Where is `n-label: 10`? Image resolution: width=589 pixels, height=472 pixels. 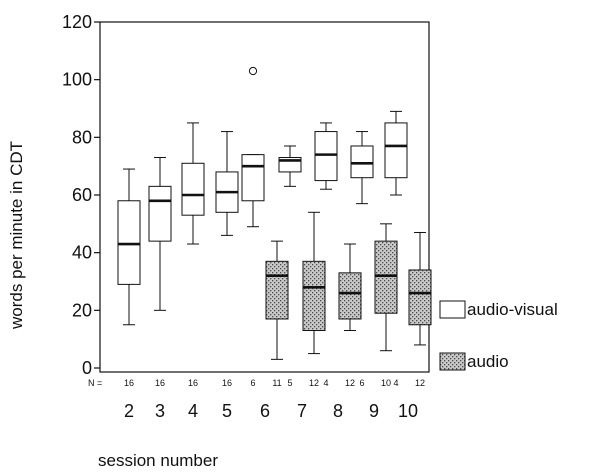
n-label: 10 is located at coordinates (386, 383).